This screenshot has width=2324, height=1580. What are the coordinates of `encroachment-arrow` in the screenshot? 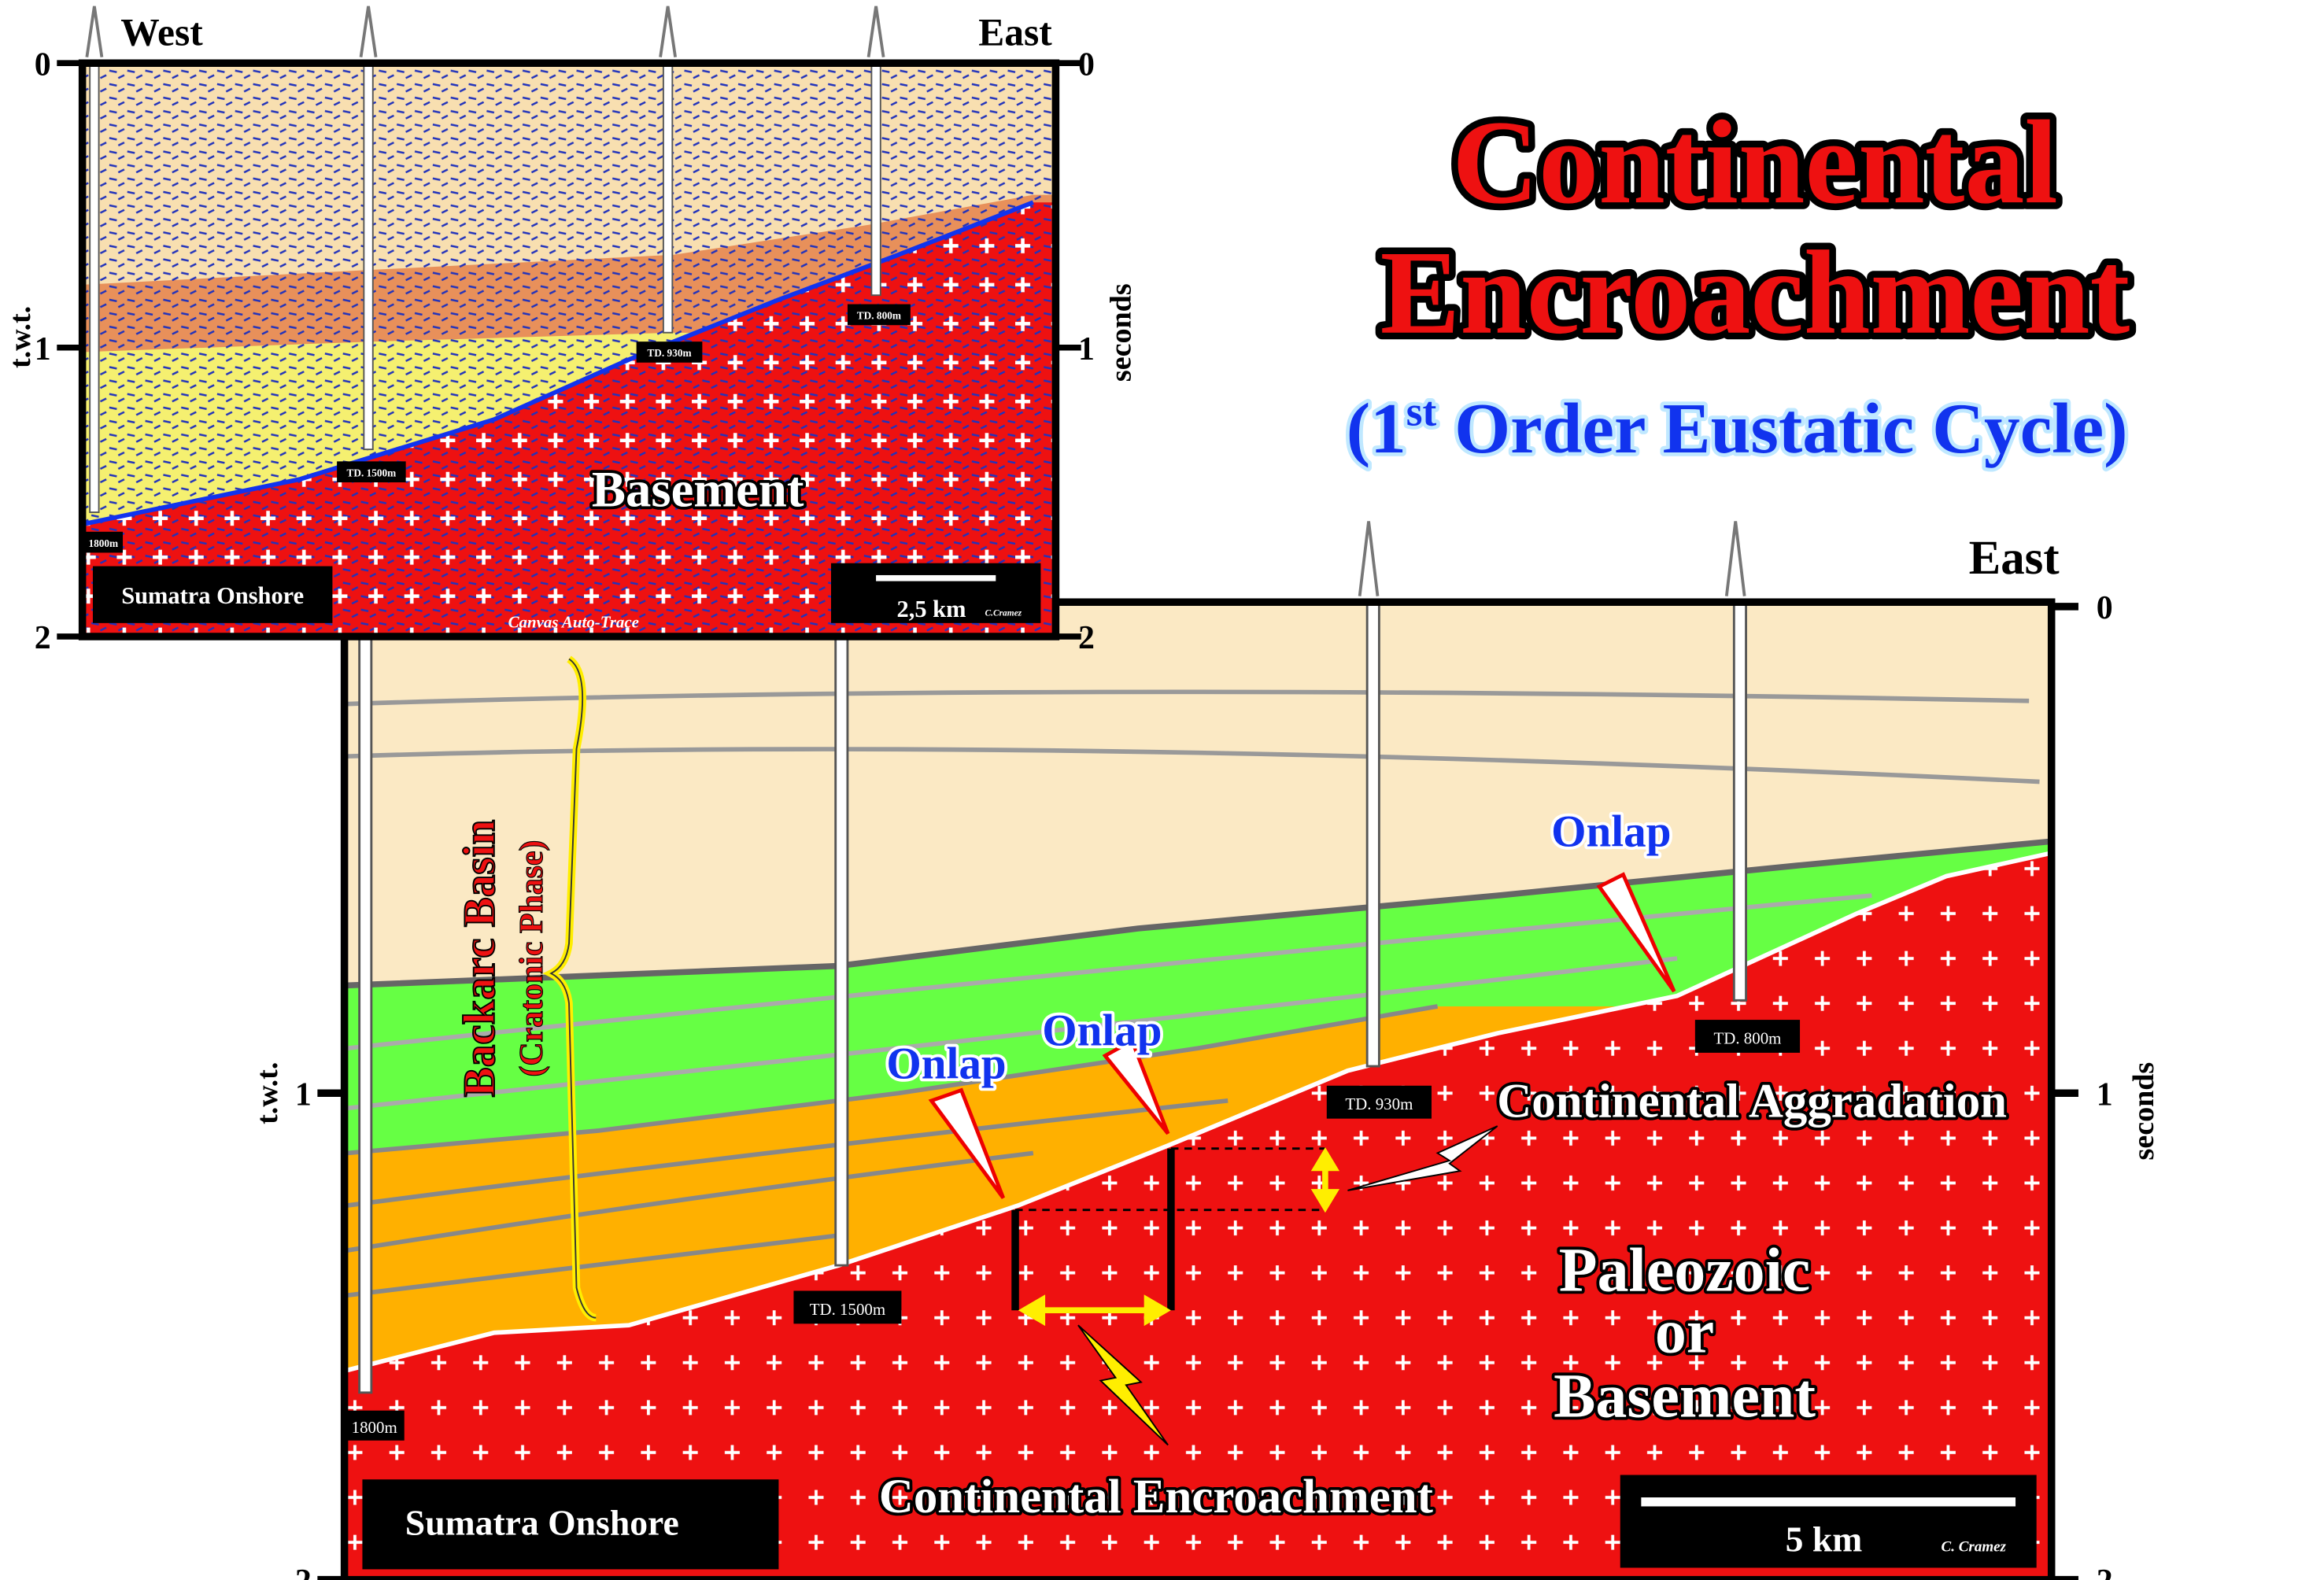 It's located at (1094, 1310).